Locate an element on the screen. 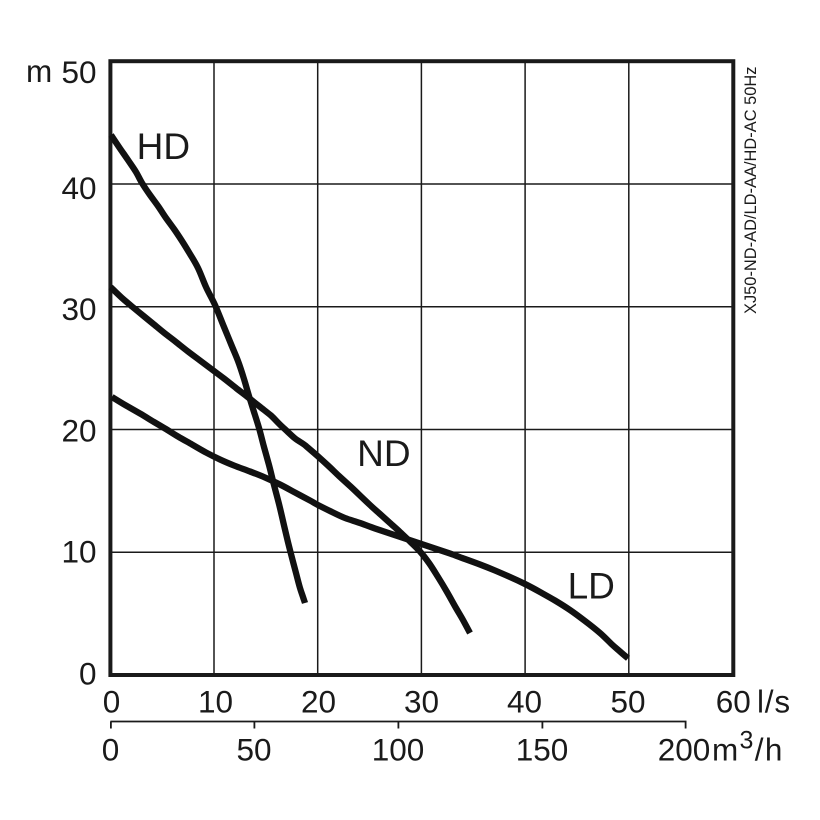 The height and width of the screenshot is (820, 820). svg-text: 60 is located at coordinates (733, 702).